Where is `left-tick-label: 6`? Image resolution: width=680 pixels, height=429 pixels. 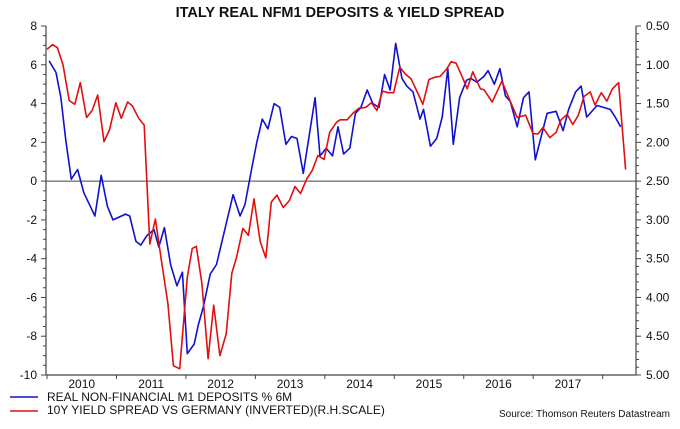
left-tick-label: 6 is located at coordinates (33, 65).